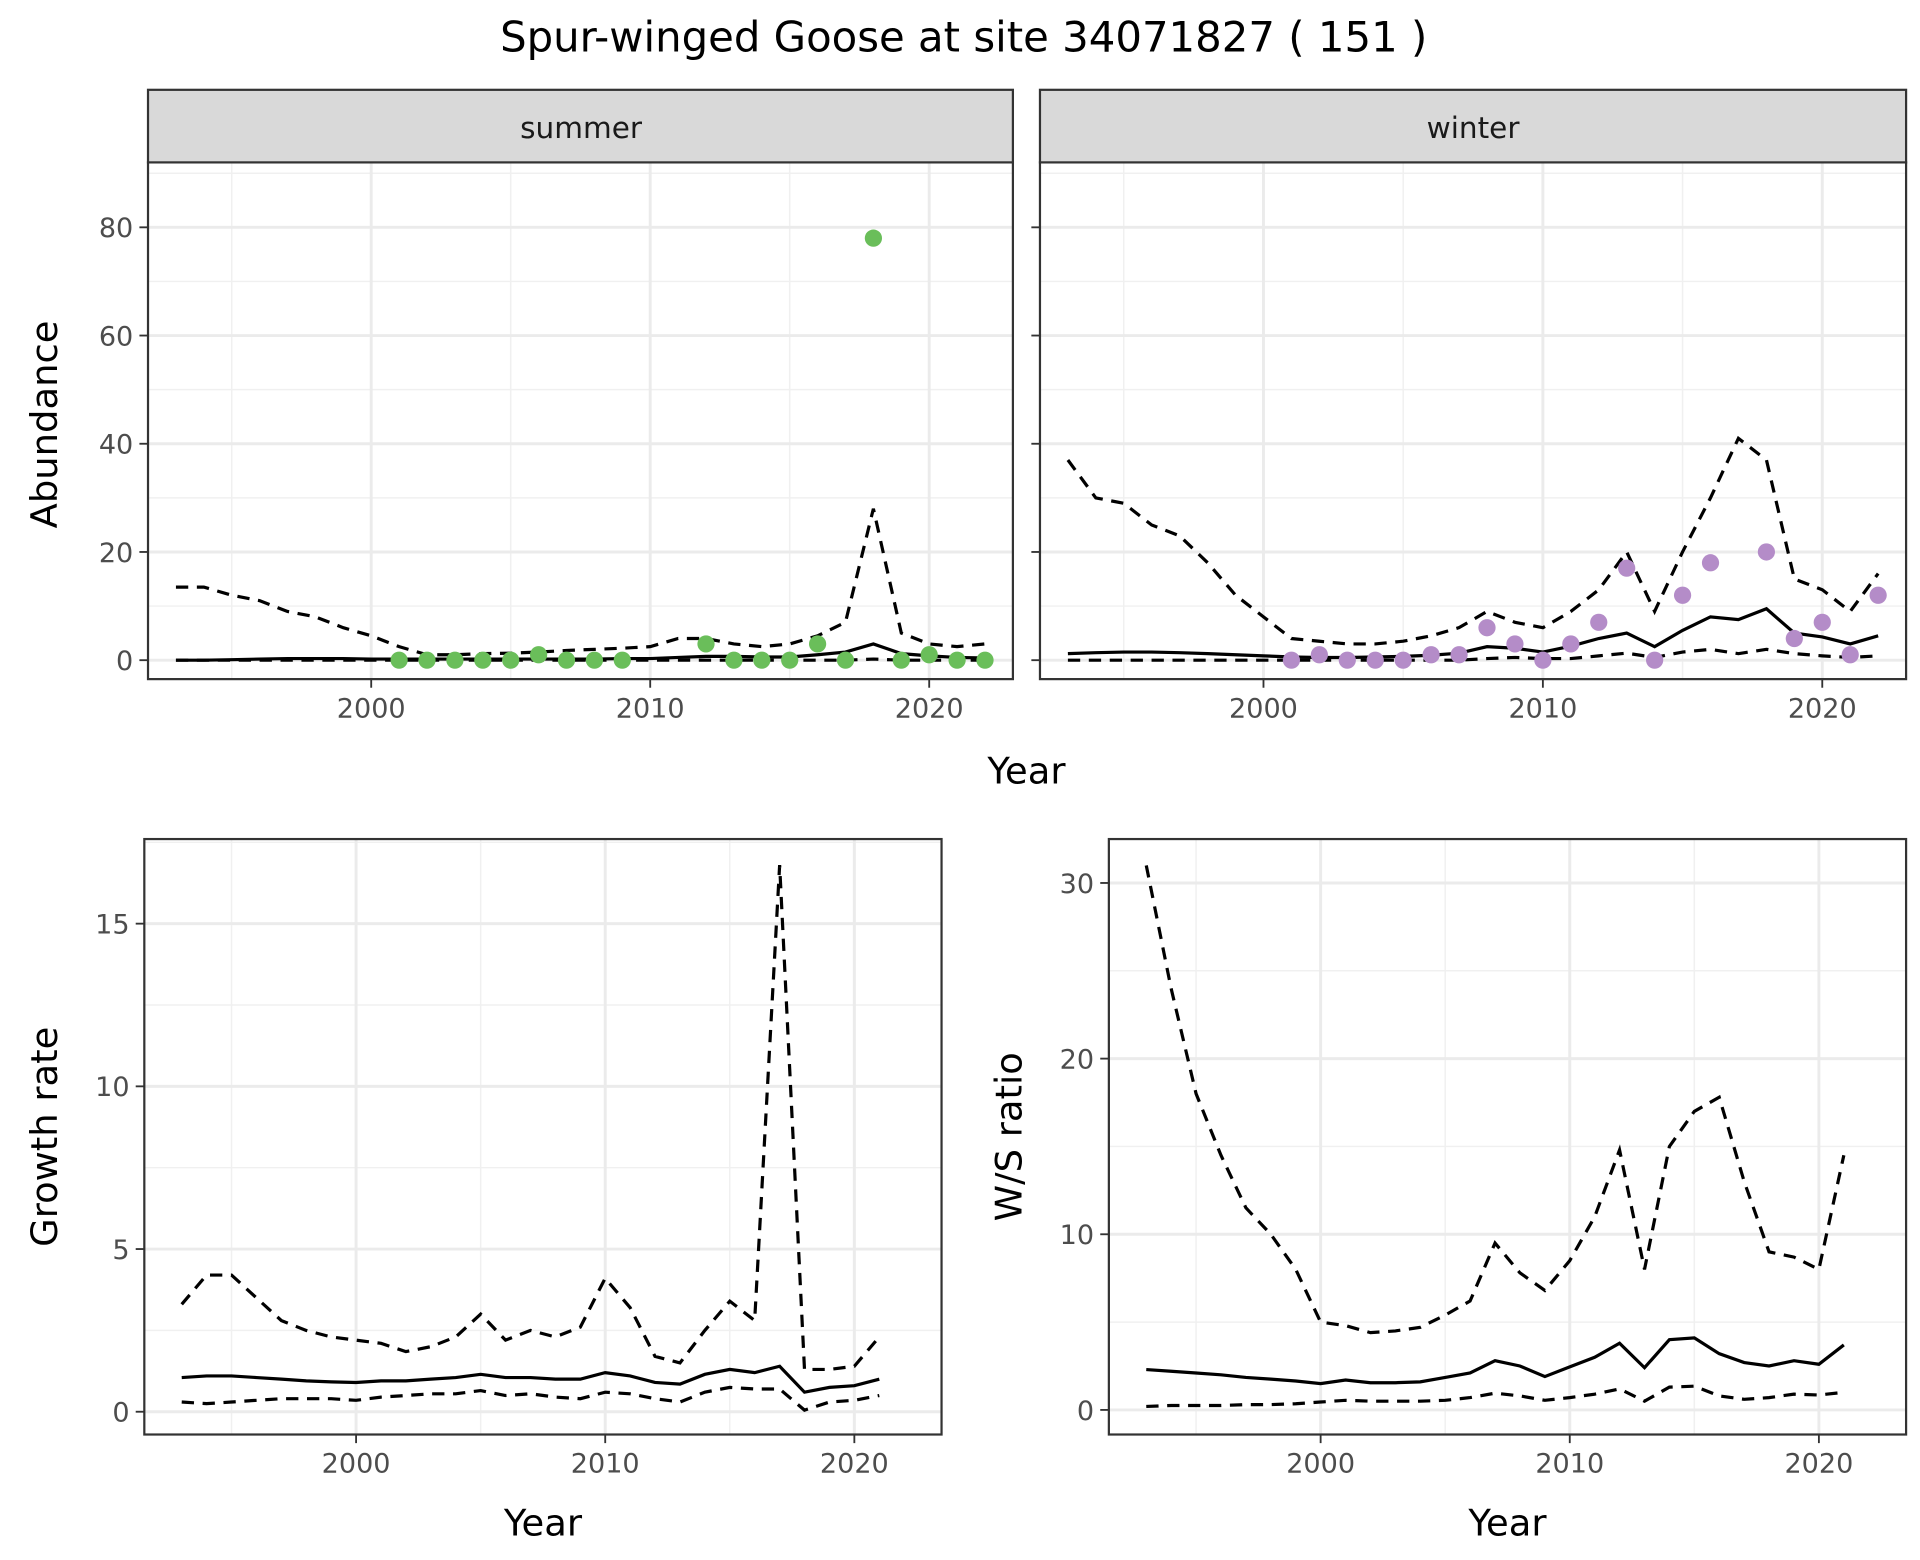 Image resolution: width=1920 pixels, height=1560 pixels. I want to click on y-tick-label: 60, so click(116, 336).